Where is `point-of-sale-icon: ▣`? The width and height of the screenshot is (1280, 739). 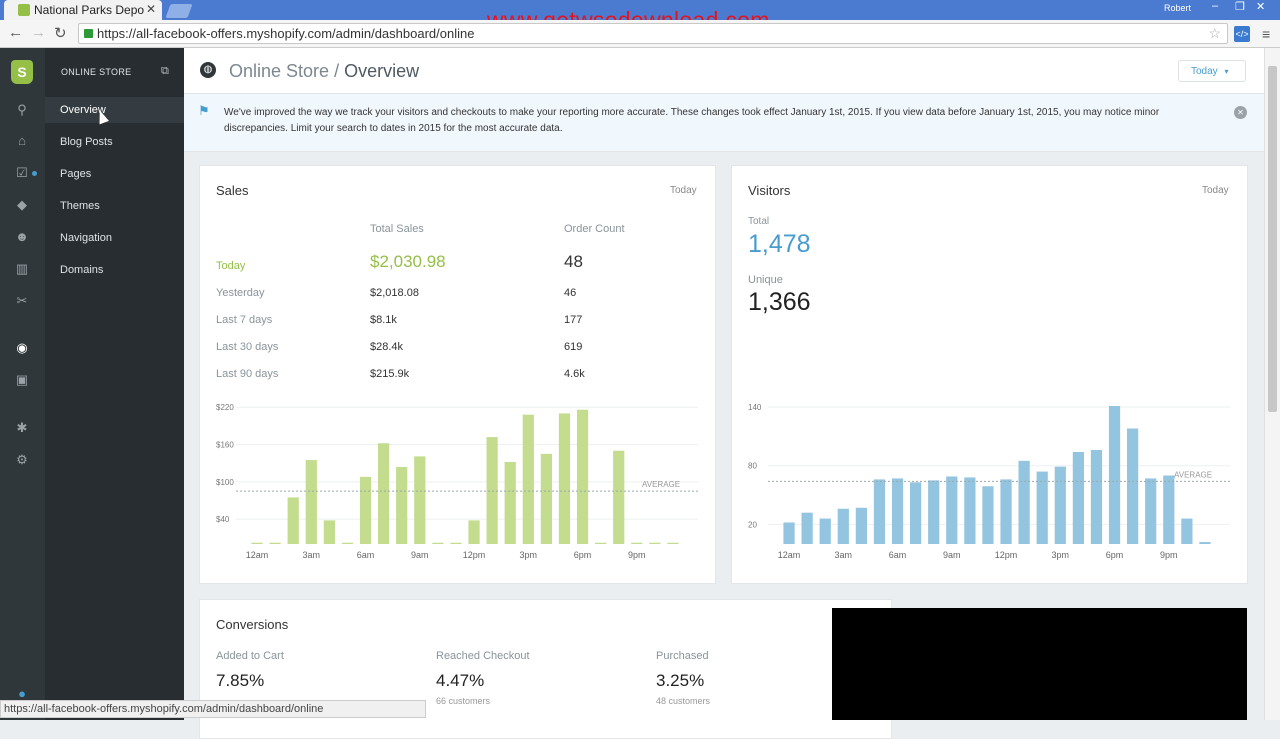
point-of-sale-icon: ▣ is located at coordinates (22, 379).